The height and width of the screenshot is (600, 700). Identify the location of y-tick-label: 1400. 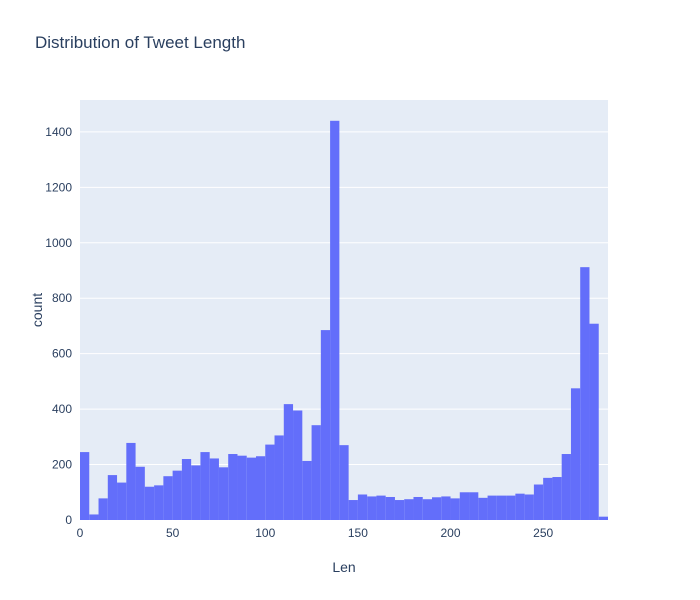
(58, 132).